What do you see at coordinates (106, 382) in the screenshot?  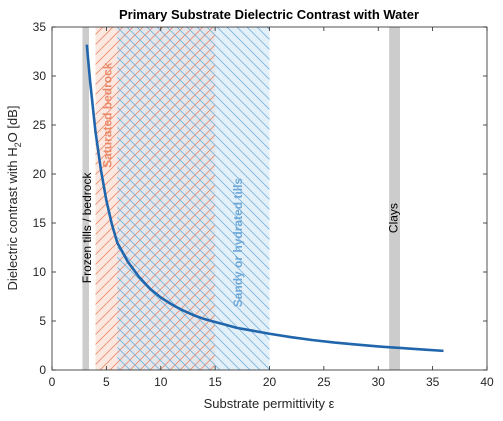 I see `x-tick-label: 5` at bounding box center [106, 382].